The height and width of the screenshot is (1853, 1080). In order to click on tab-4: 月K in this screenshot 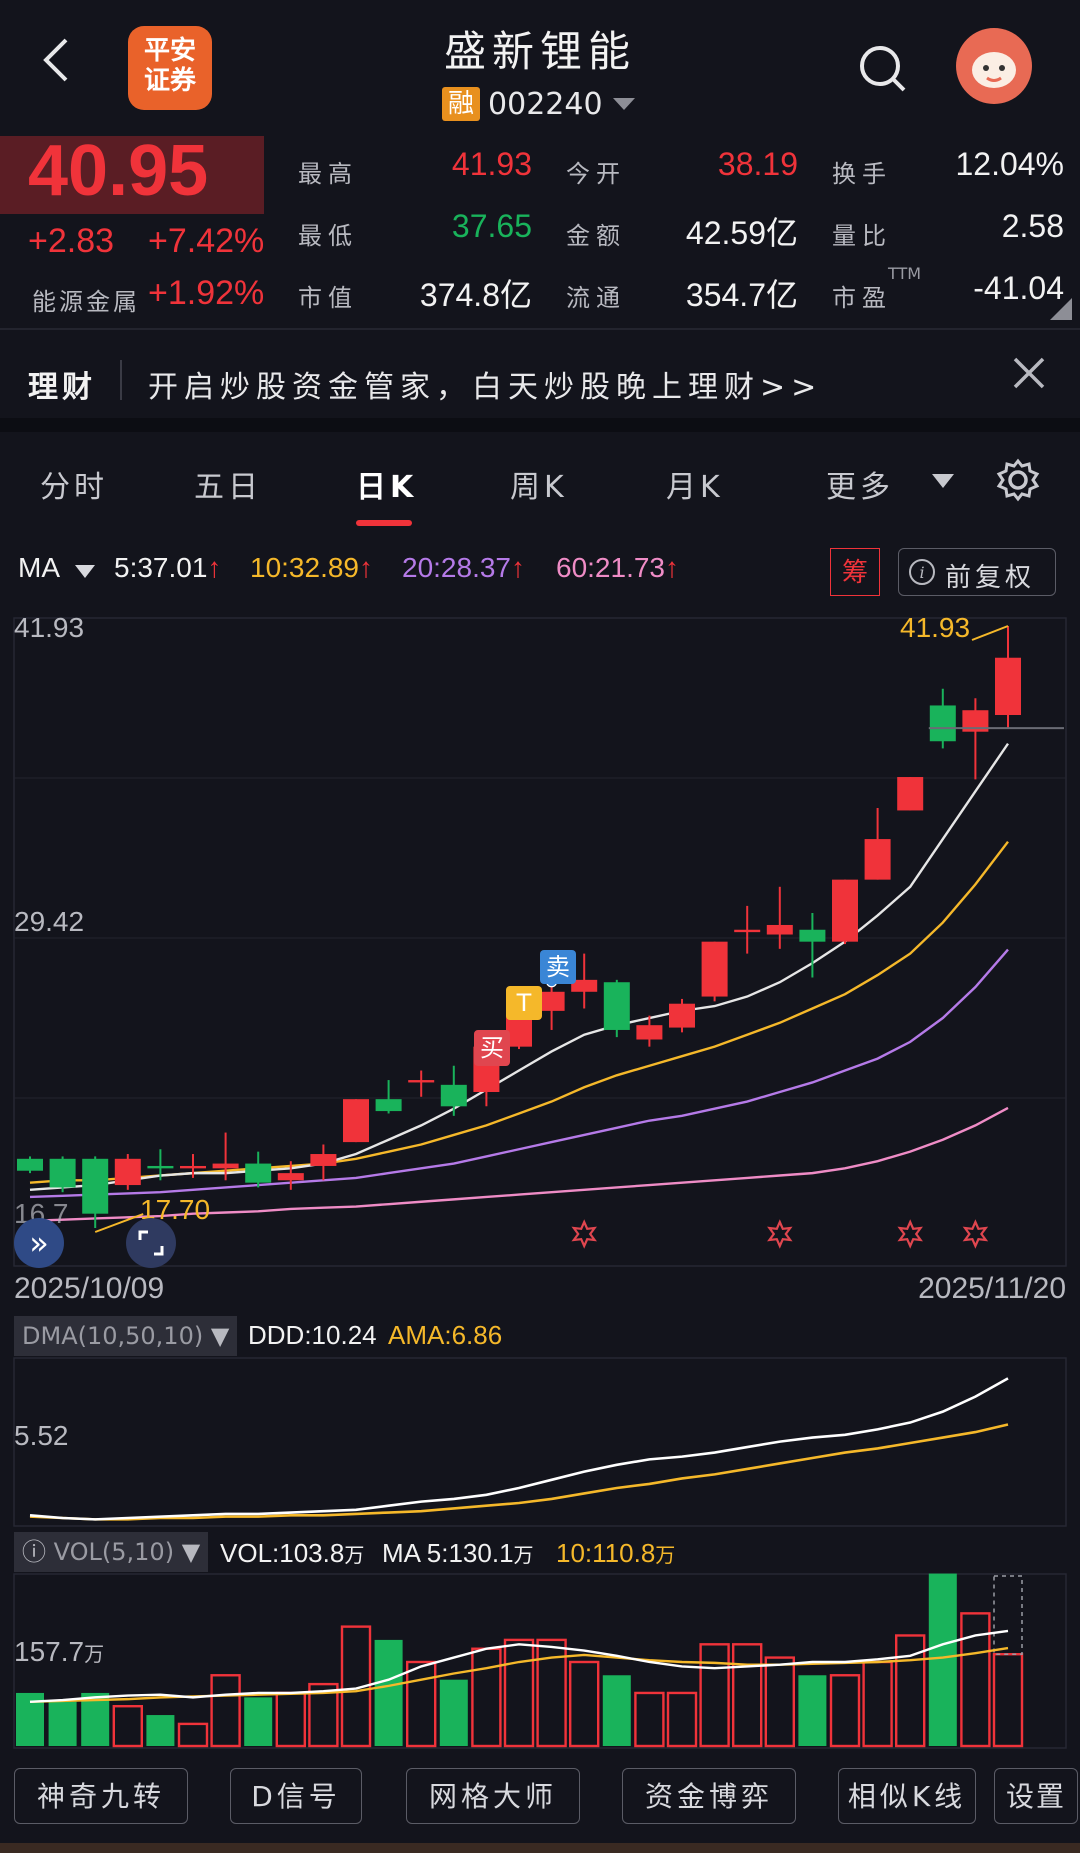, I will do `click(695, 487)`.